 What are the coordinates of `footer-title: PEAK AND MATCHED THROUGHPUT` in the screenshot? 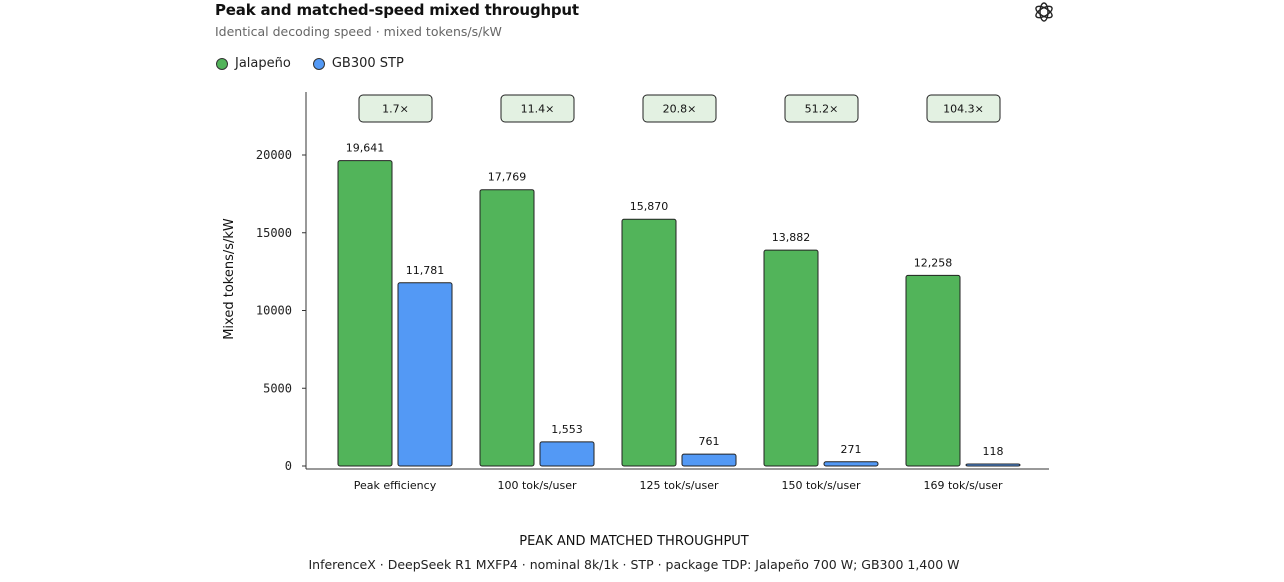 It's located at (634, 541).